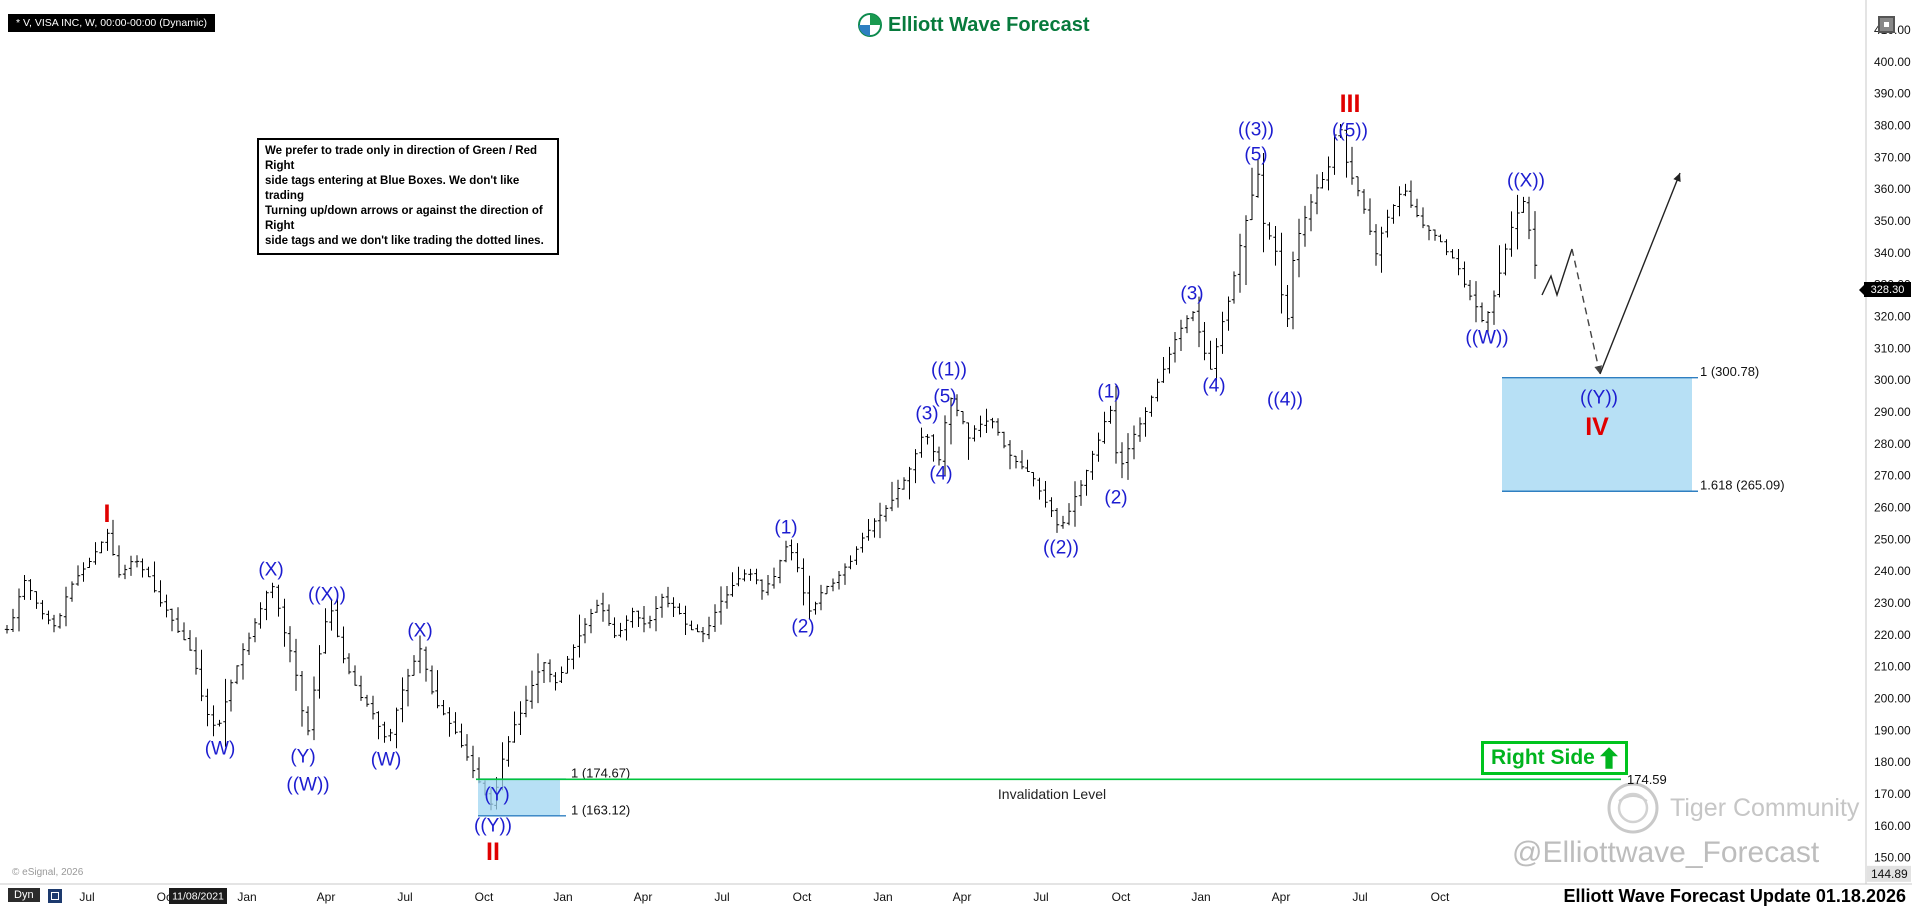 This screenshot has height=909, width=1912. What do you see at coordinates (1557, 273) in the screenshot?
I see `projection-zigzag` at bounding box center [1557, 273].